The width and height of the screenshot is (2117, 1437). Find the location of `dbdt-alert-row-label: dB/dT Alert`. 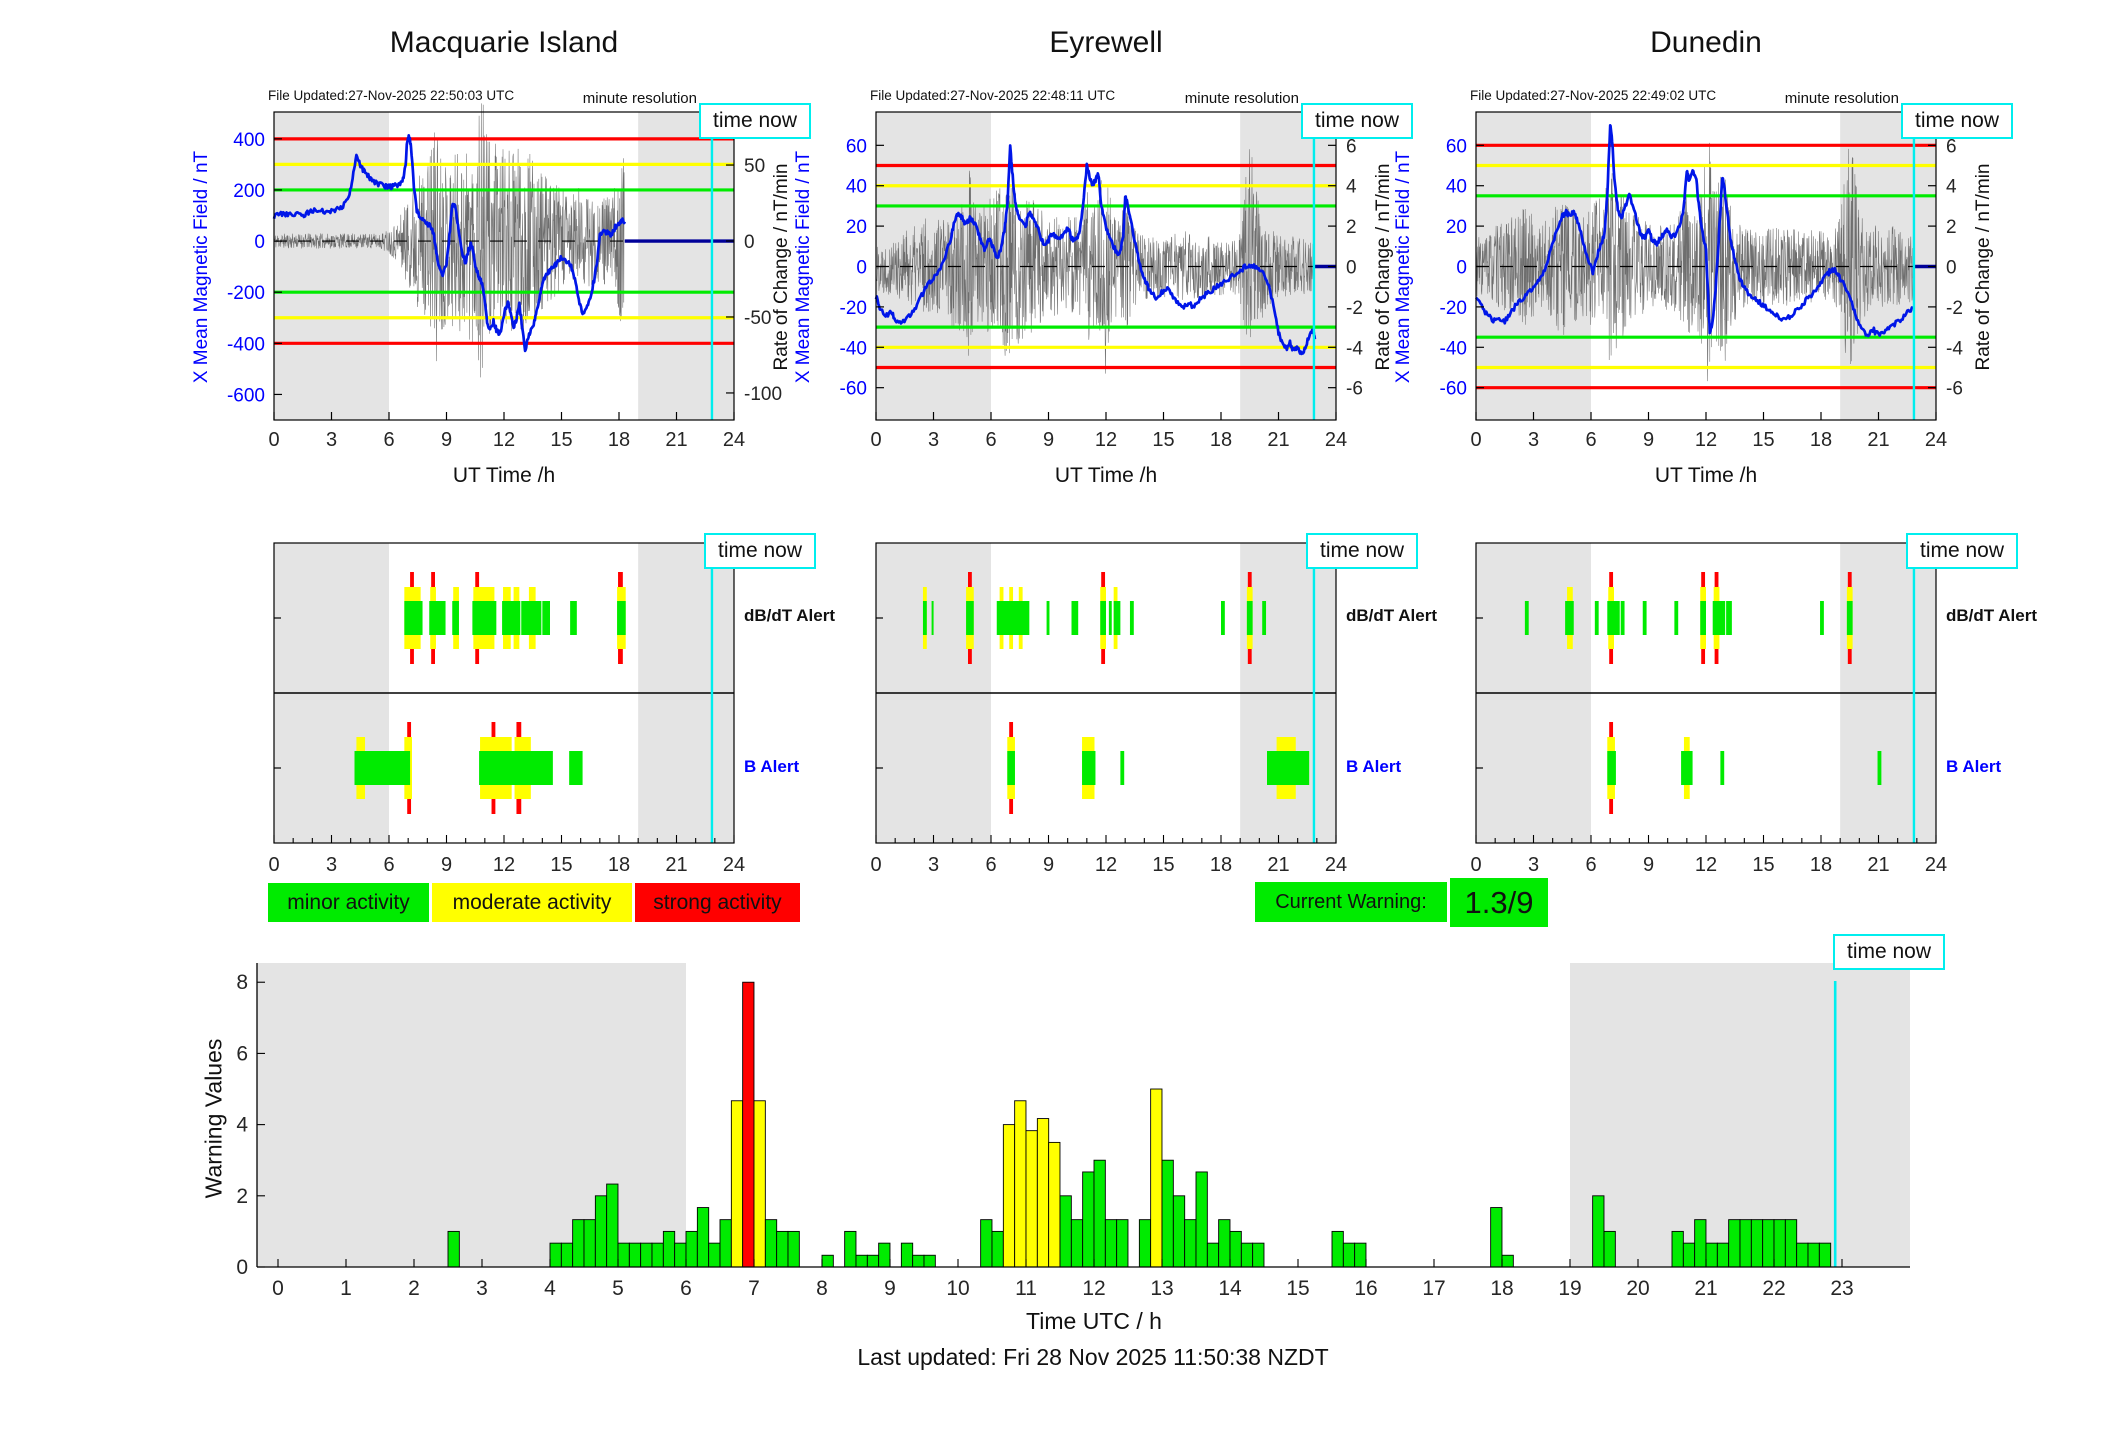

dbdt-alert-row-label: dB/dT Alert is located at coordinates (789, 615).